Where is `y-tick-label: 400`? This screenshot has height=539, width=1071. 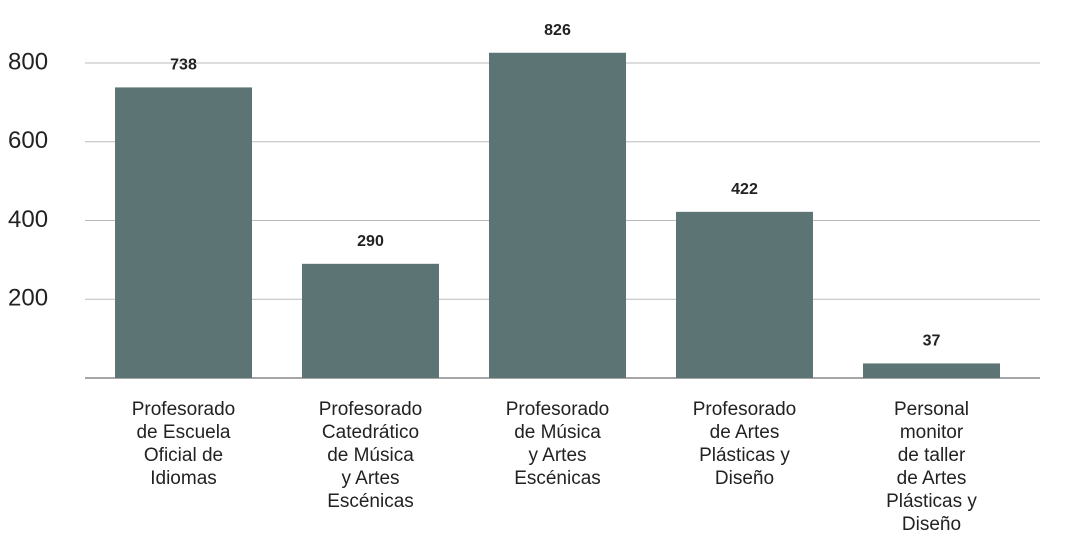
y-tick-label: 400 is located at coordinates (28, 219).